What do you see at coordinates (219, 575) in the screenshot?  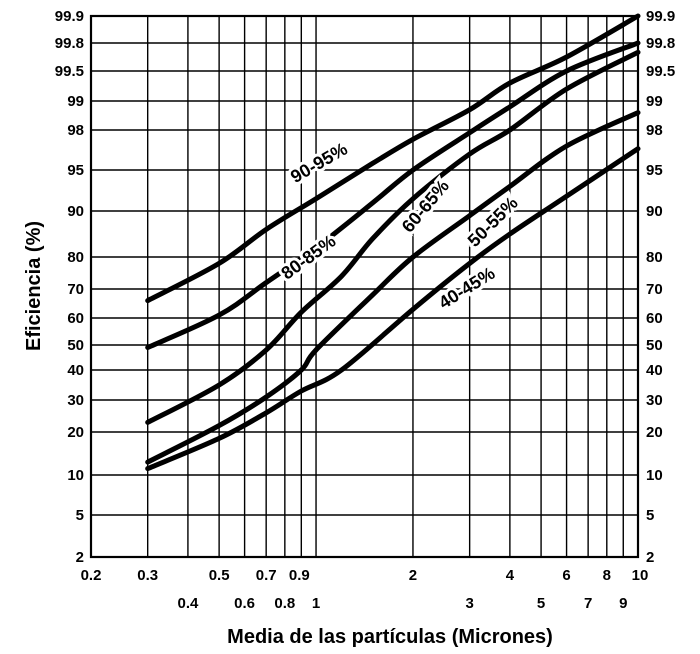 I see `x-tick-label: 0.5` at bounding box center [219, 575].